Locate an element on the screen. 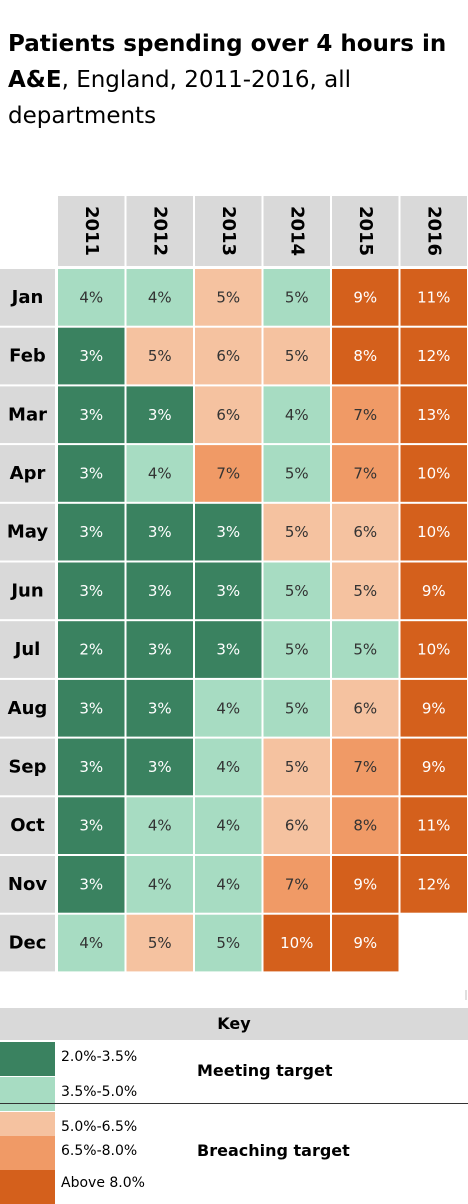  cell-Jan-2013 is located at coordinates (228, 297).